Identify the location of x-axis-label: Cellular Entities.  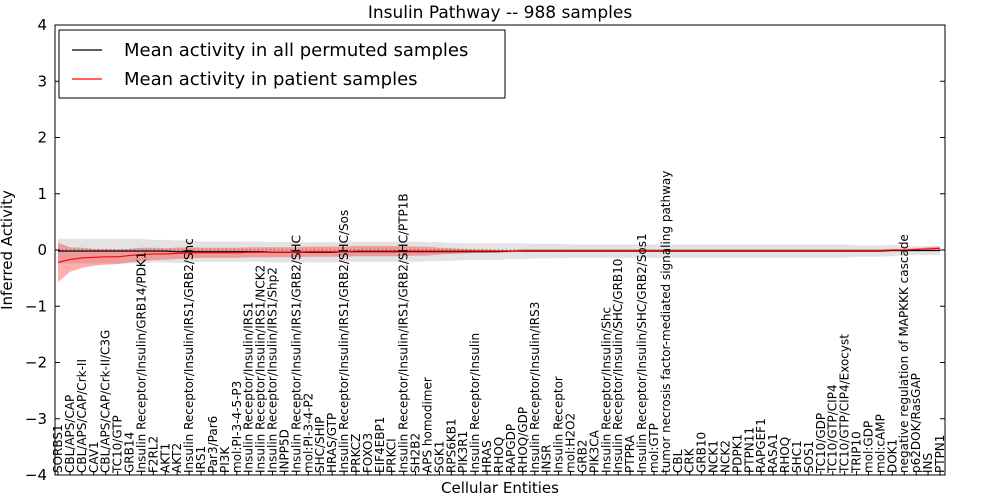
(500, 488).